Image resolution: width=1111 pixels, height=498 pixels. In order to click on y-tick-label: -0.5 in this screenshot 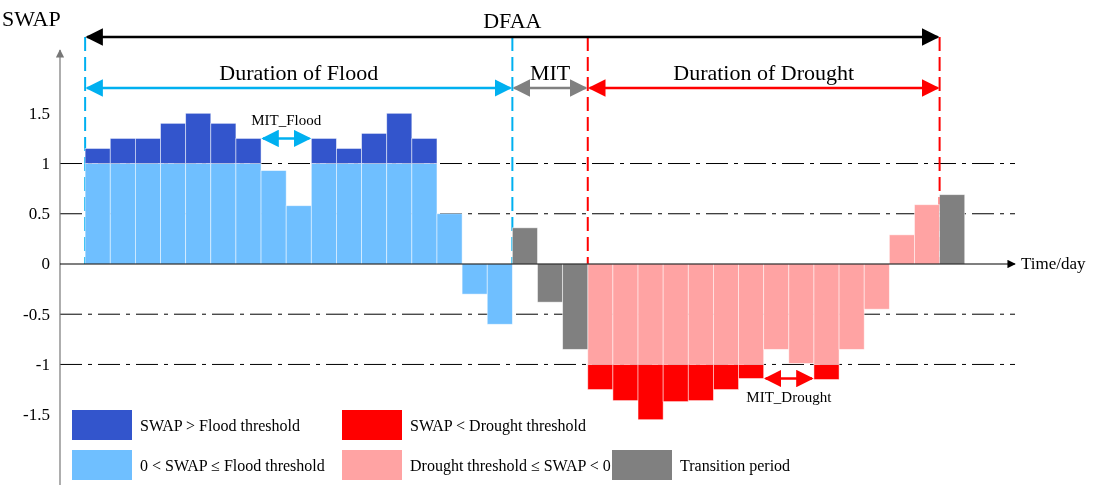, I will do `click(36, 314)`.